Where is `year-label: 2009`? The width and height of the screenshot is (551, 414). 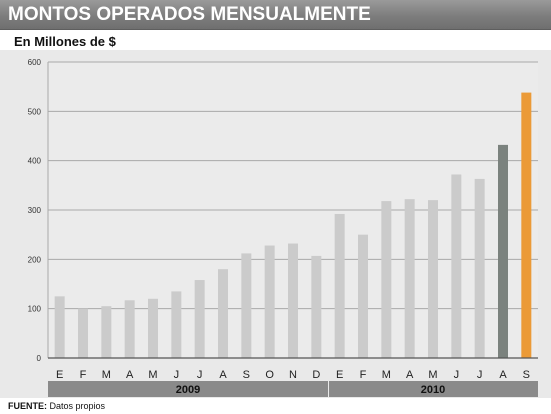 year-label: 2009 is located at coordinates (188, 390).